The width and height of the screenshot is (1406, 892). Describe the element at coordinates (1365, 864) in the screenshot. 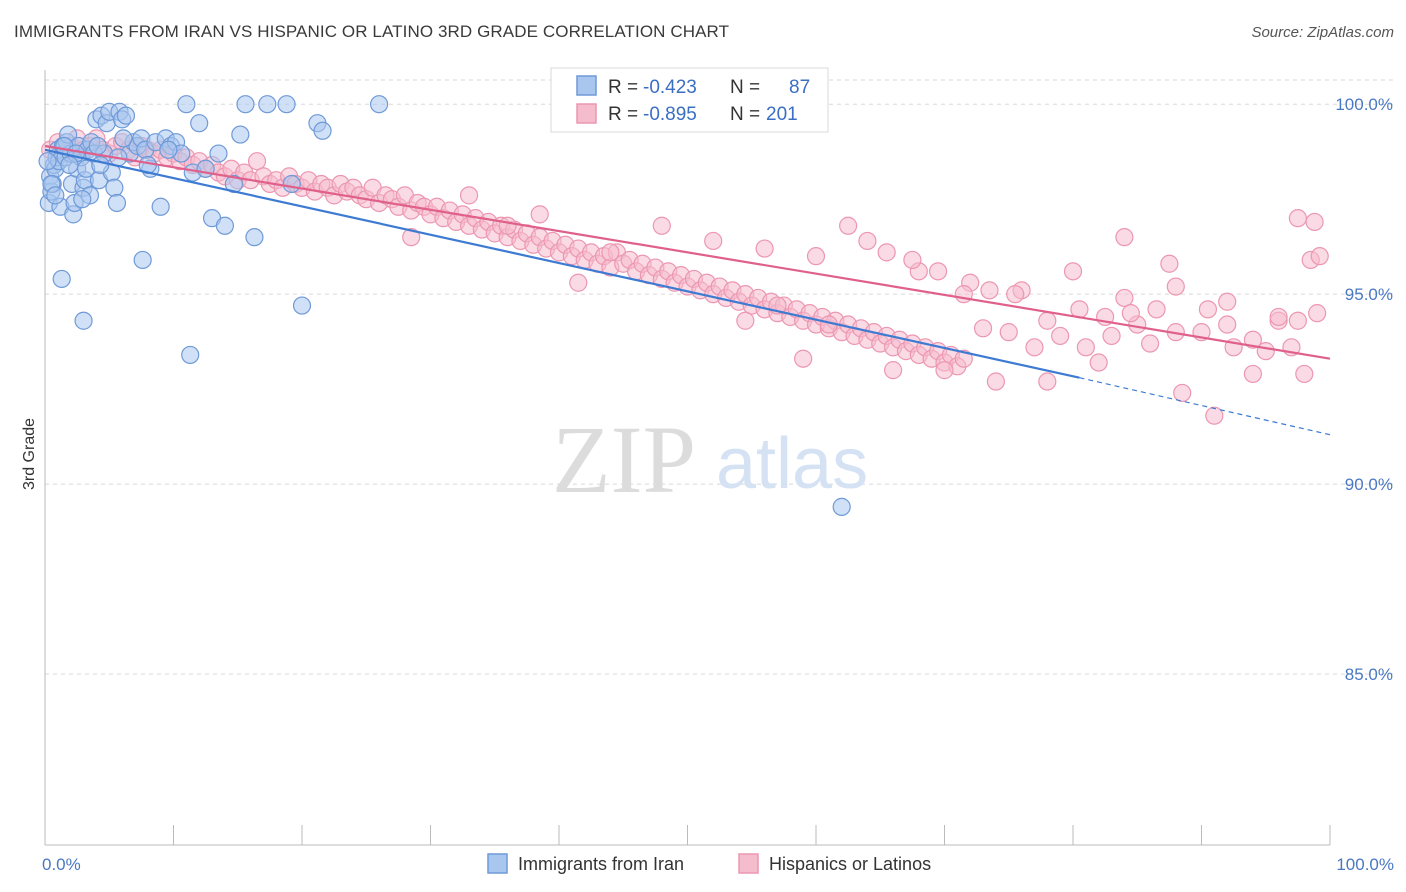

I see `x-tick-label: 100.0%` at that location.